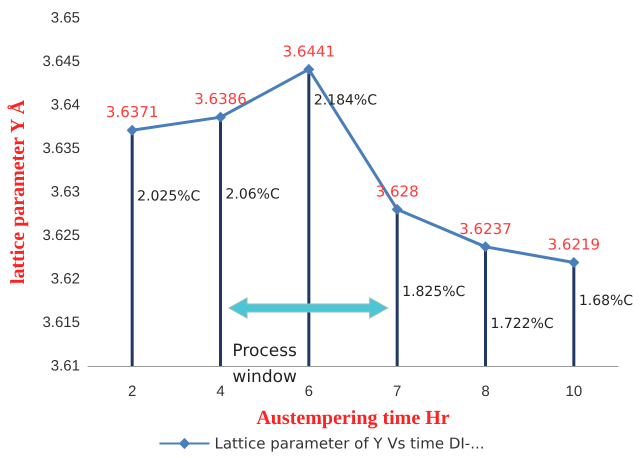 The image size is (643, 458). Describe the element at coordinates (265, 364) in the screenshot. I see `annotation: Process window` at that location.